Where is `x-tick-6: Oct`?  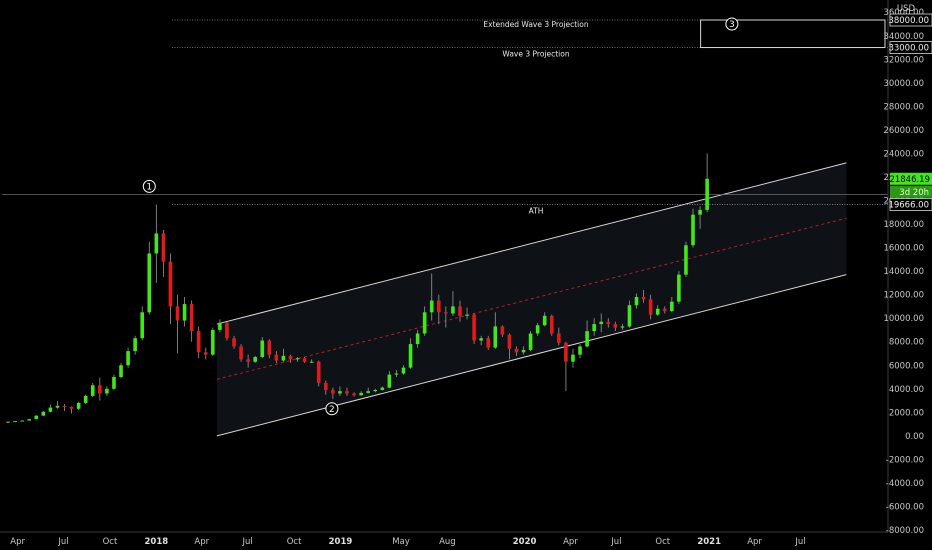 x-tick-6: Oct is located at coordinates (294, 542).